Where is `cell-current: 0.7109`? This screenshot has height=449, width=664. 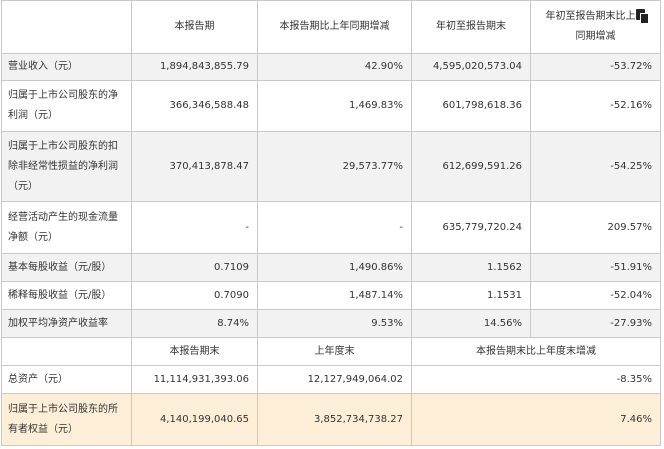
cell-current: 0.7109 is located at coordinates (194, 267).